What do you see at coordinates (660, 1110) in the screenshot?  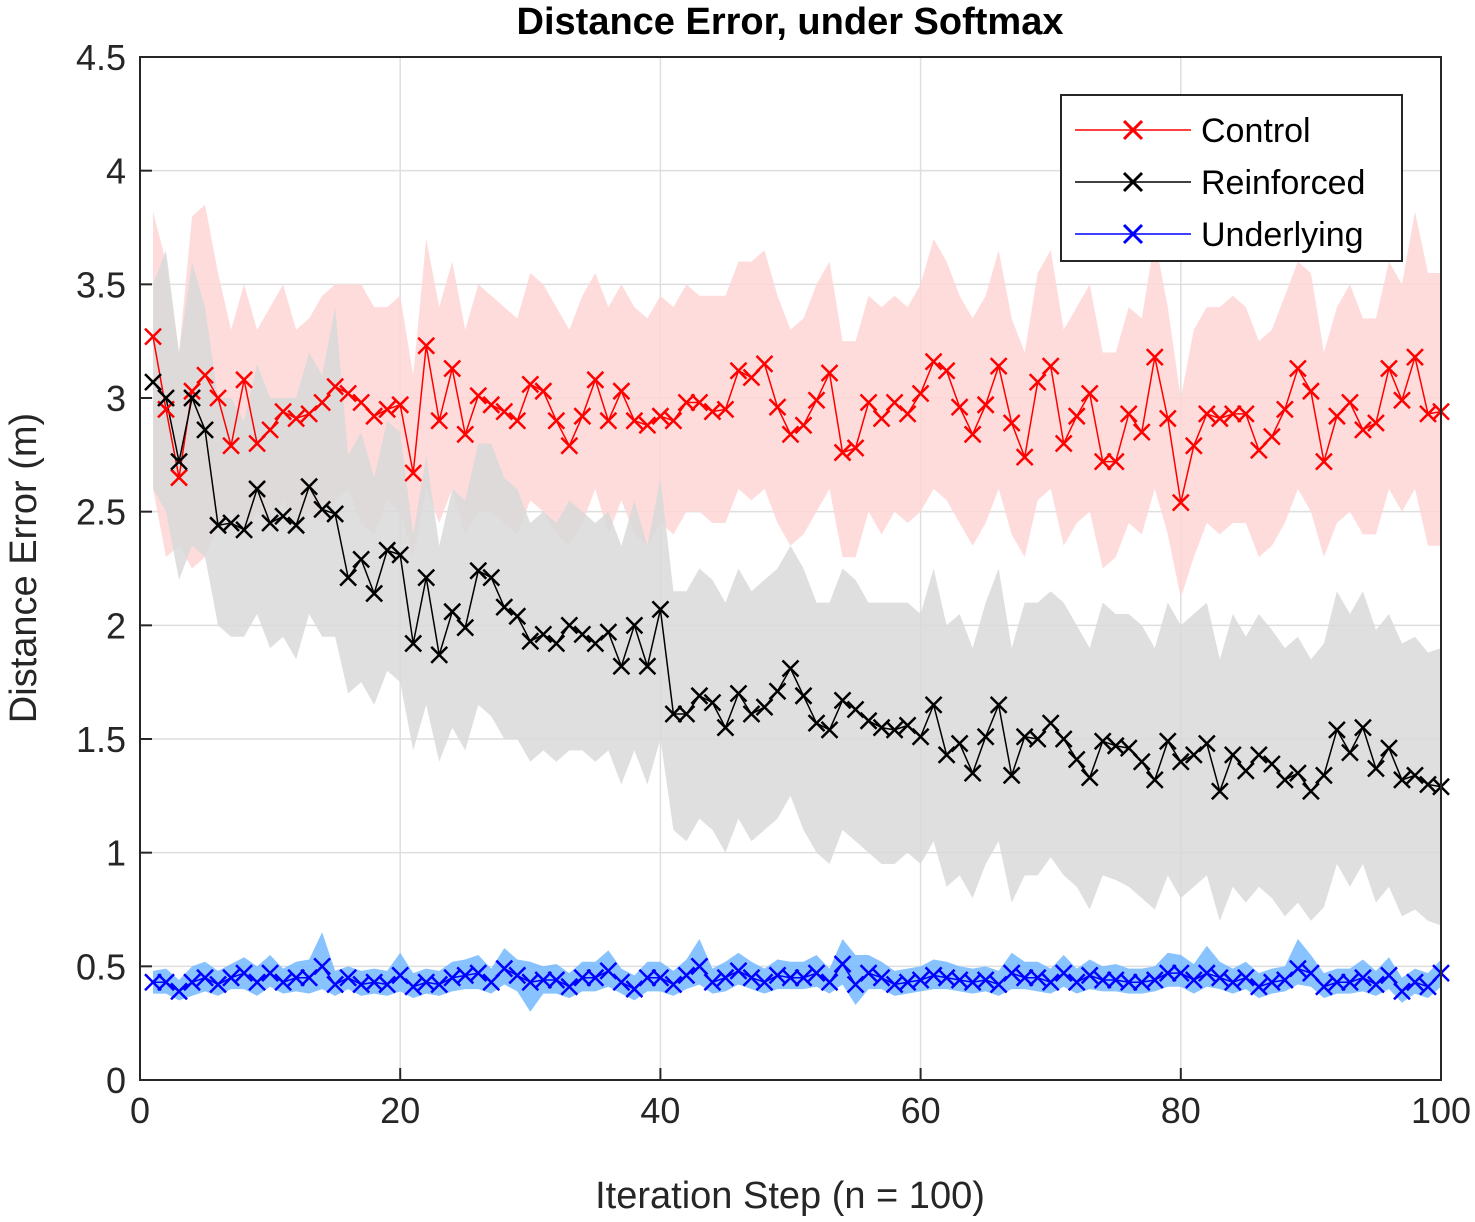 I see `x-tick-label: 40` at bounding box center [660, 1110].